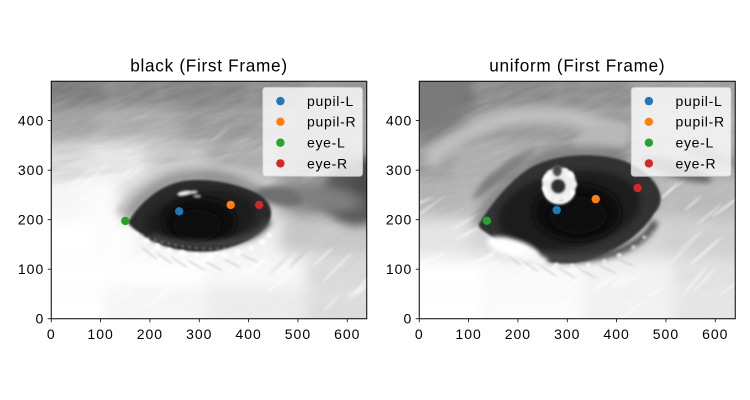 The width and height of the screenshot is (750, 400). Describe the element at coordinates (209, 66) in the screenshot. I see `svg-text: black (First Frame)` at that location.